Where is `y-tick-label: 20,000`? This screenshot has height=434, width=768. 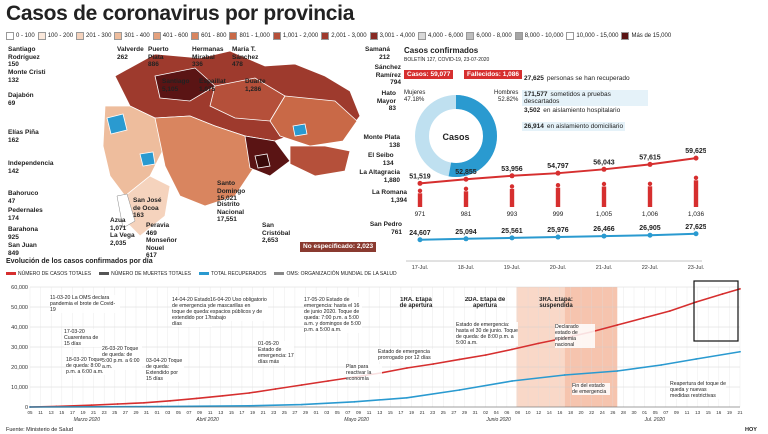
y-tick-label: 20,000 is located at coordinates (19, 368).